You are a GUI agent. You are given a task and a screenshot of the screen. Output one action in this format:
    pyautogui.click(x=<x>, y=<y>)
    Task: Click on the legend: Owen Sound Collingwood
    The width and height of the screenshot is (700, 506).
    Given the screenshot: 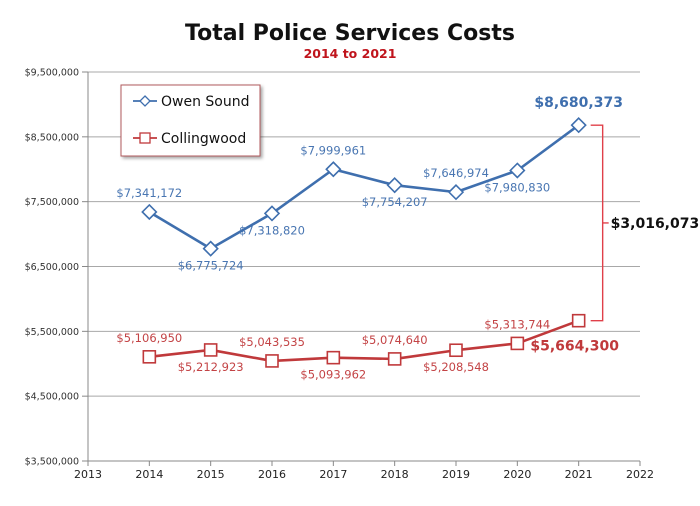 What is the action you would take?
    pyautogui.click(x=190, y=120)
    